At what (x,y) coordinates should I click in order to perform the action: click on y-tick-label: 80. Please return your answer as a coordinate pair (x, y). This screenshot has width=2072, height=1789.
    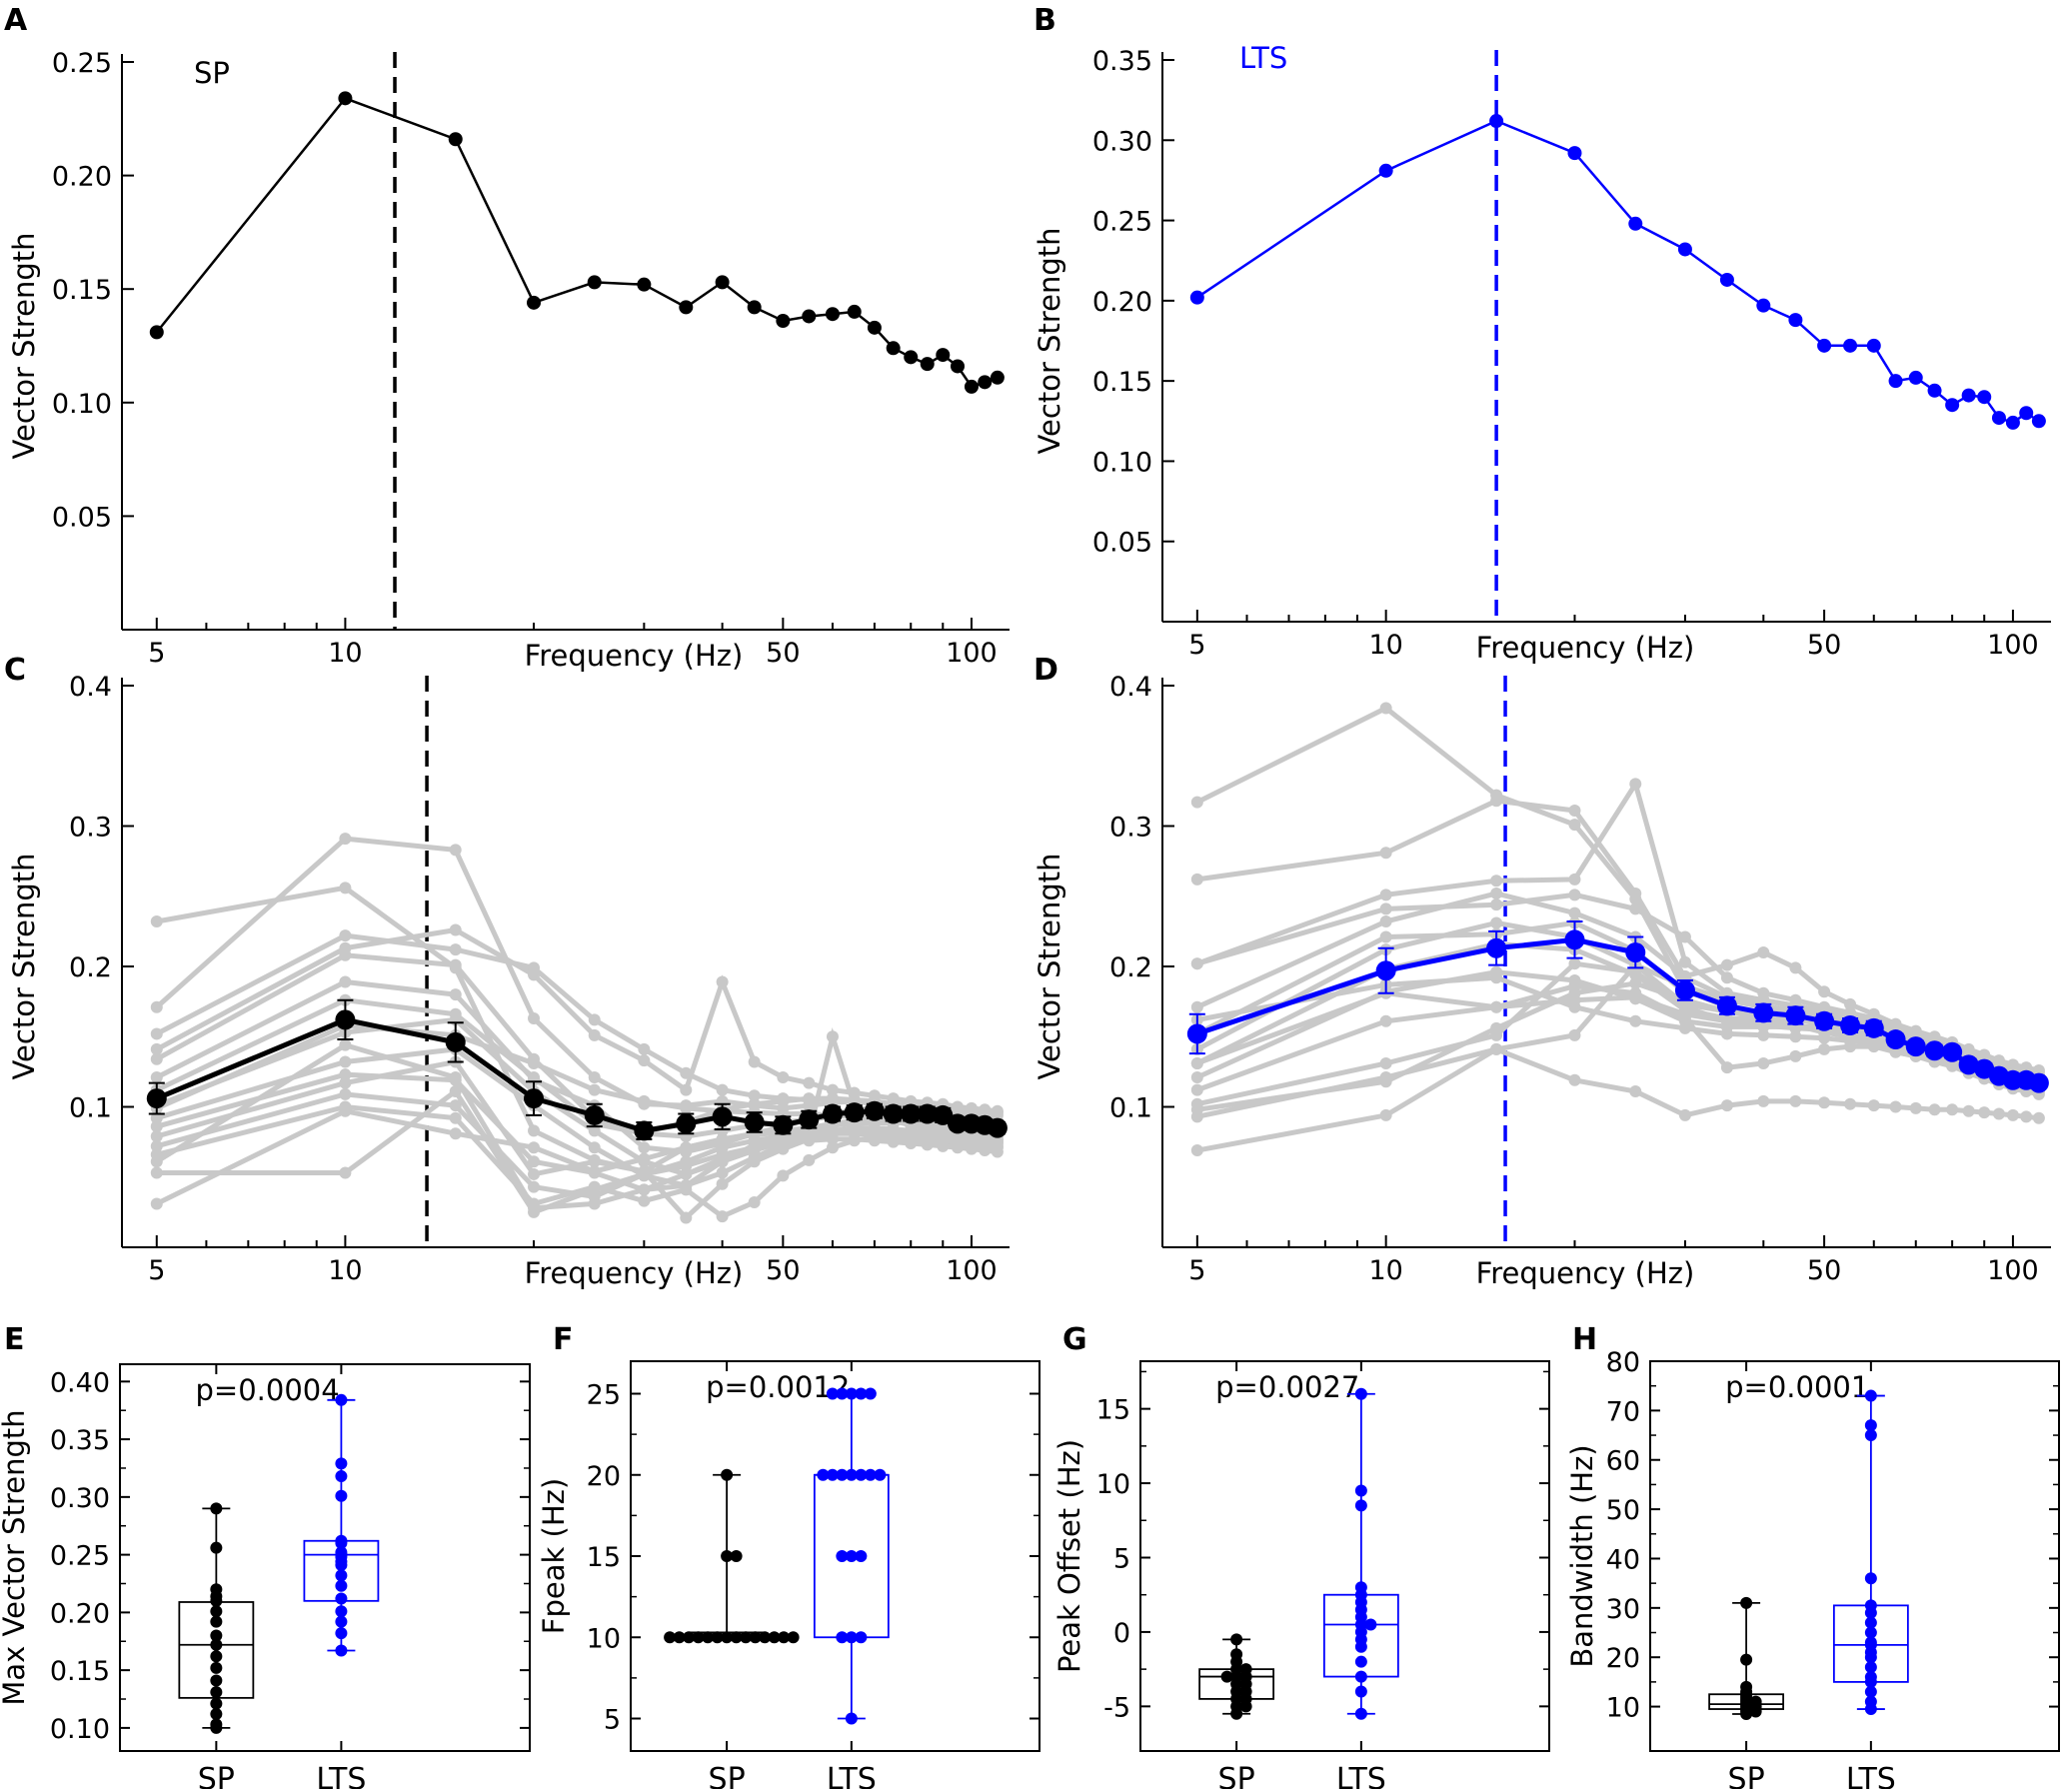
    Looking at the image, I should click on (1623, 1362).